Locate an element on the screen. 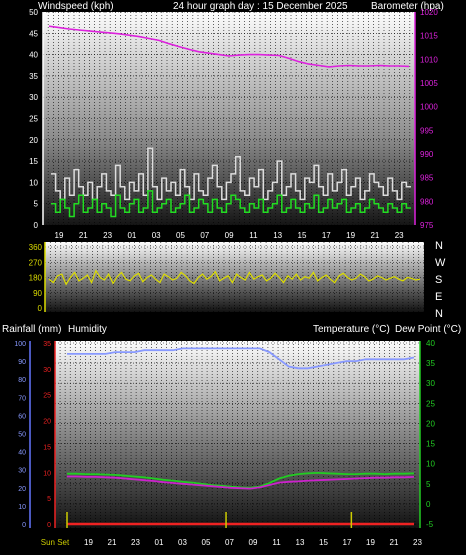 The image size is (466, 555). barometer-tick-label: 990 is located at coordinates (427, 154).